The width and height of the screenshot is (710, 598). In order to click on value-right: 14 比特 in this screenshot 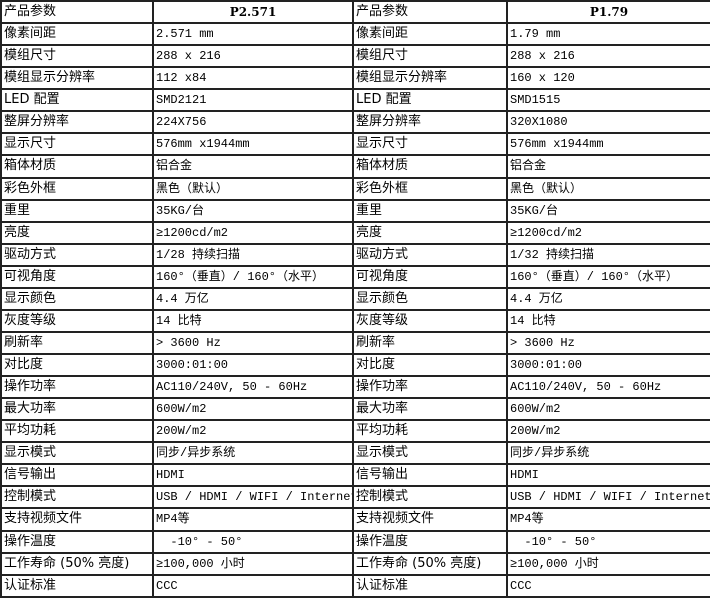, I will do `click(608, 320)`.